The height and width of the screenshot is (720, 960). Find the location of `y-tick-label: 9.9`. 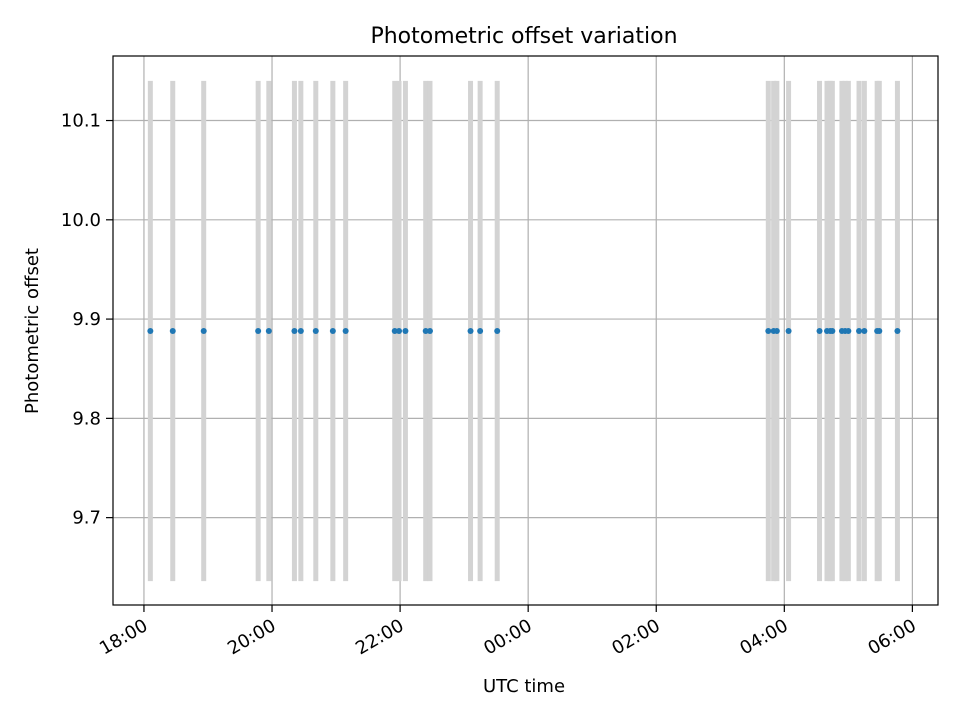

y-tick-label: 9.9 is located at coordinates (86, 319).